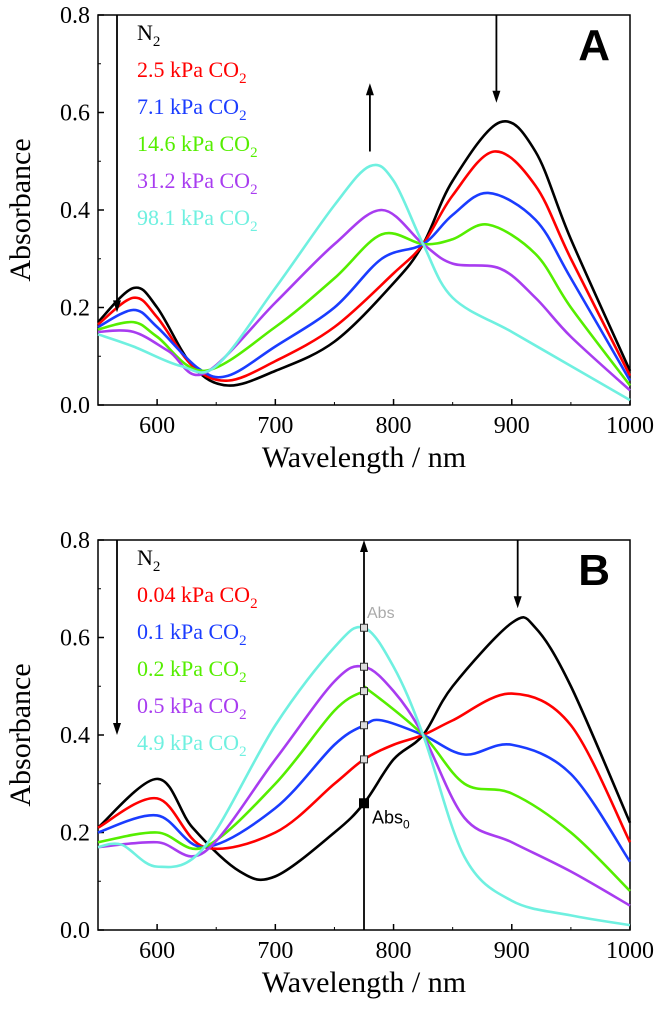 This screenshot has height=1015, width=659. Describe the element at coordinates (197, 146) in the screenshot. I see `legend-entry: 14.6 kPa CO2` at that location.